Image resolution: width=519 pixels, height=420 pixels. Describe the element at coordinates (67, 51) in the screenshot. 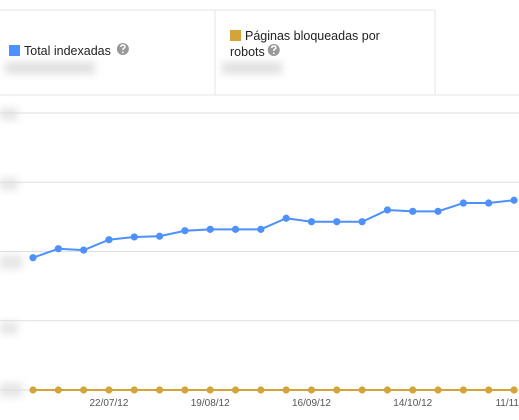

I see `legend-label: Total indexadas` at that location.